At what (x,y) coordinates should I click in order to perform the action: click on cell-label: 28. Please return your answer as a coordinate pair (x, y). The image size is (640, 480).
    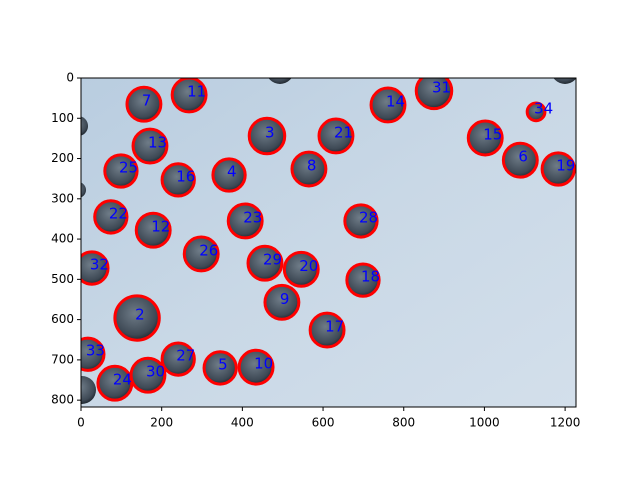
    Looking at the image, I should click on (368, 217).